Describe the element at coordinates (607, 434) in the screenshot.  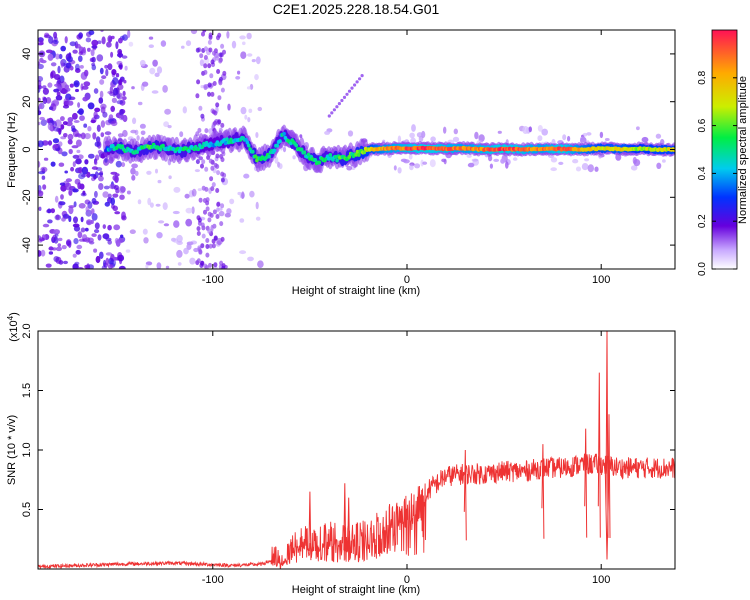
I see `snr-spike` at that location.